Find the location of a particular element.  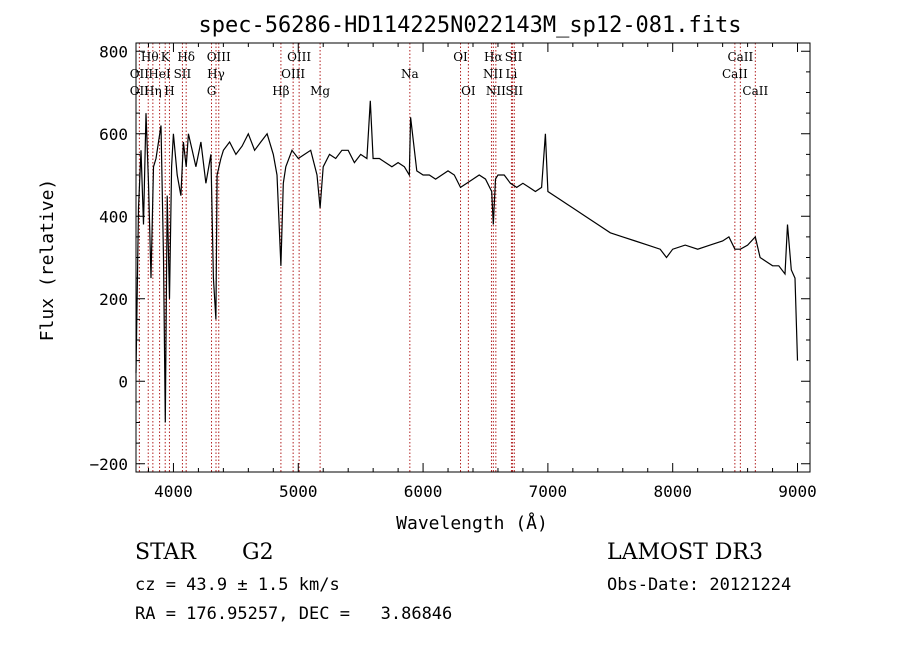

y-tick-label: 0 is located at coordinates (123, 381).